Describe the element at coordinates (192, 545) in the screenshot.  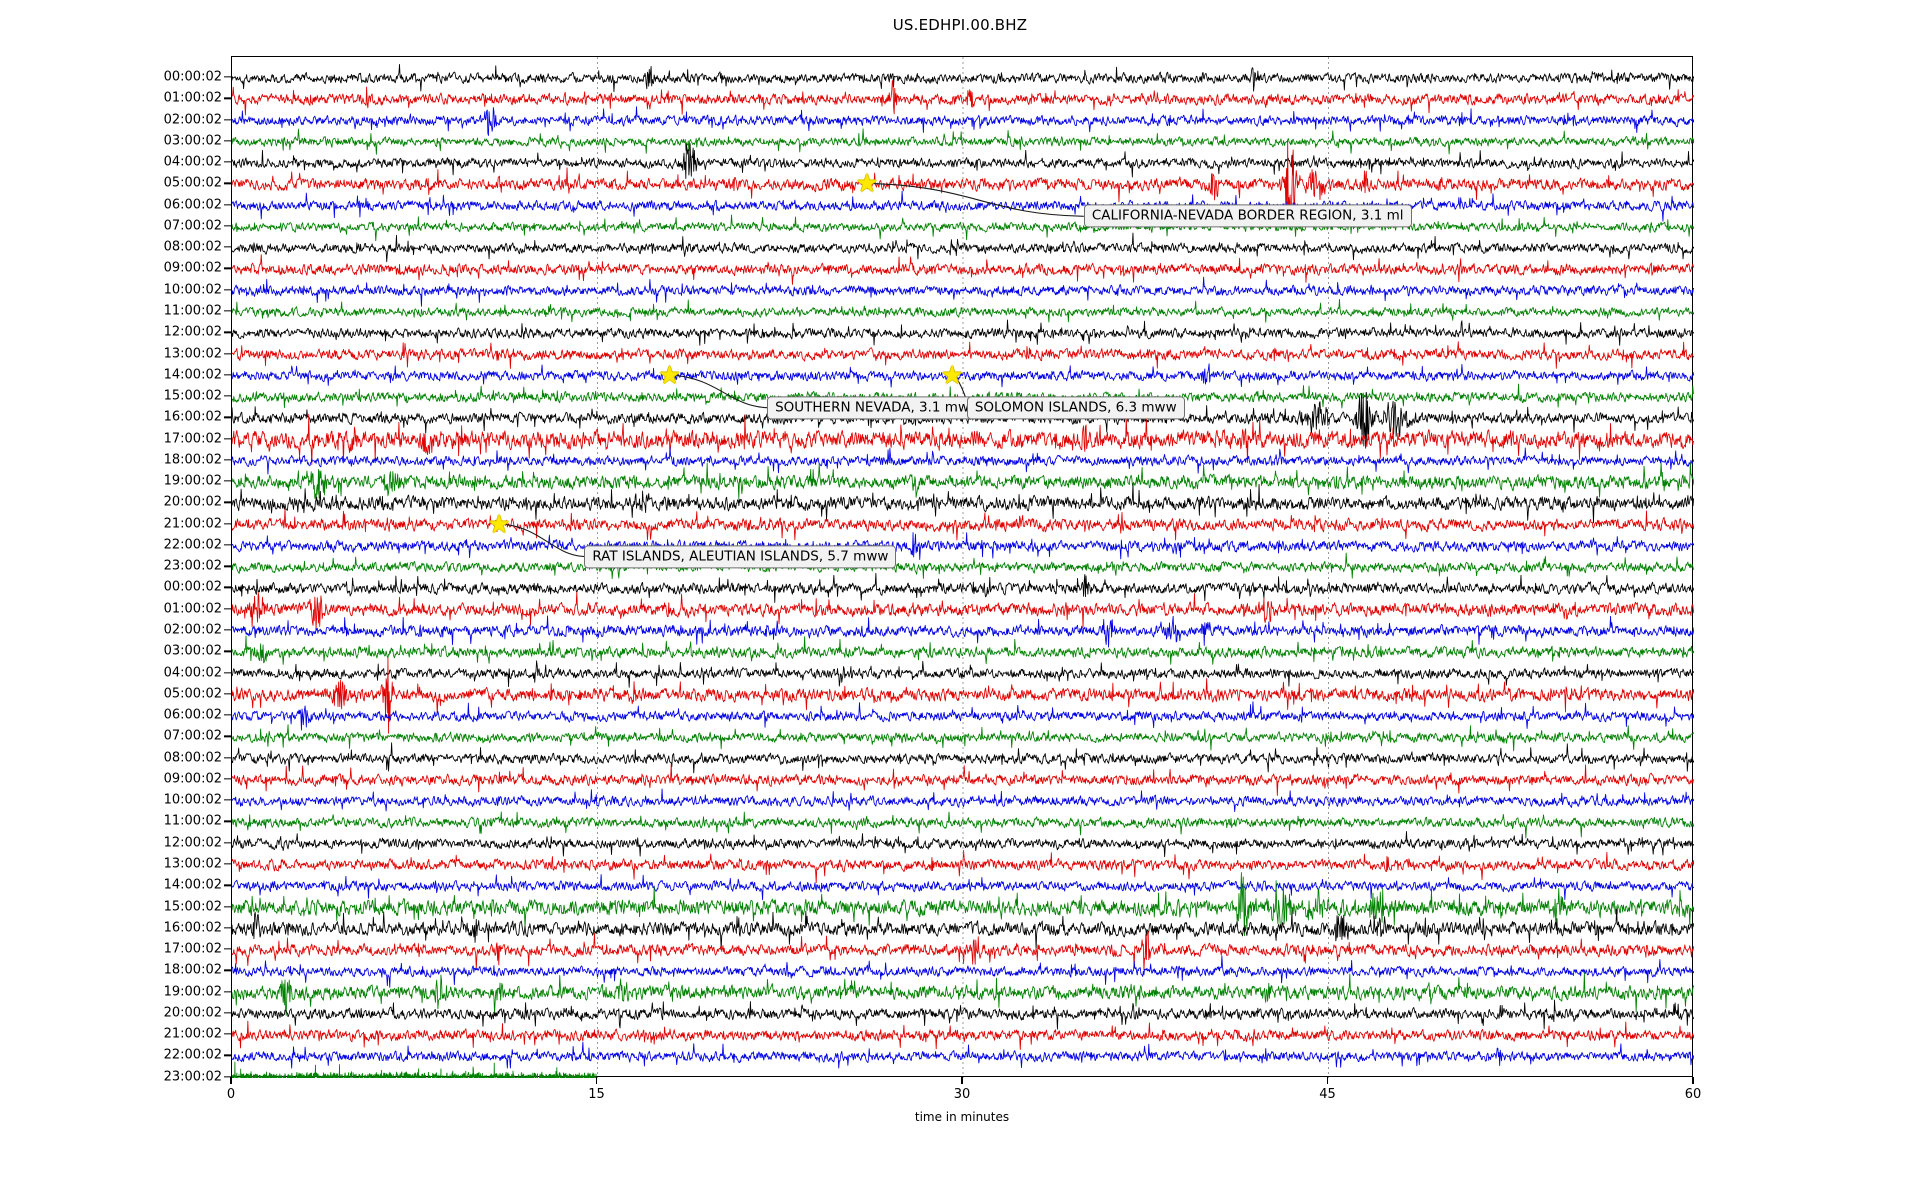
I see `y-tick-label: 22:00:02` at that location.